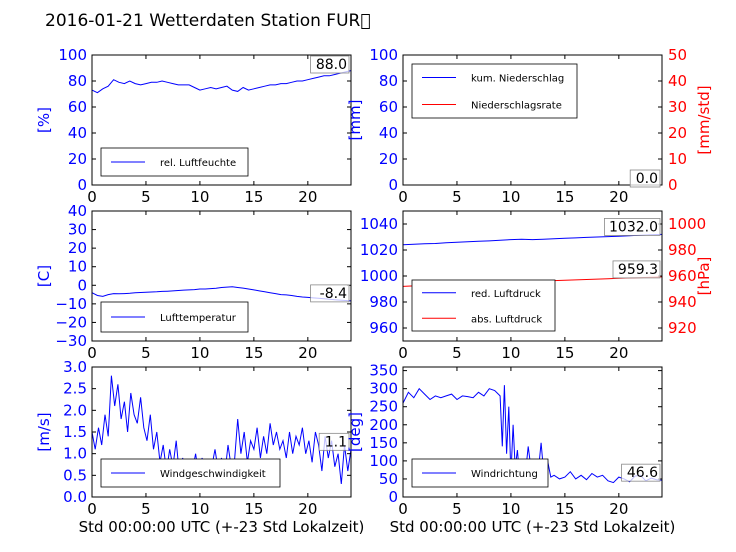 This screenshot has width=736, height=552. Describe the element at coordinates (75, 367) in the screenshot. I see `y-tick-label: 3.0` at that location.